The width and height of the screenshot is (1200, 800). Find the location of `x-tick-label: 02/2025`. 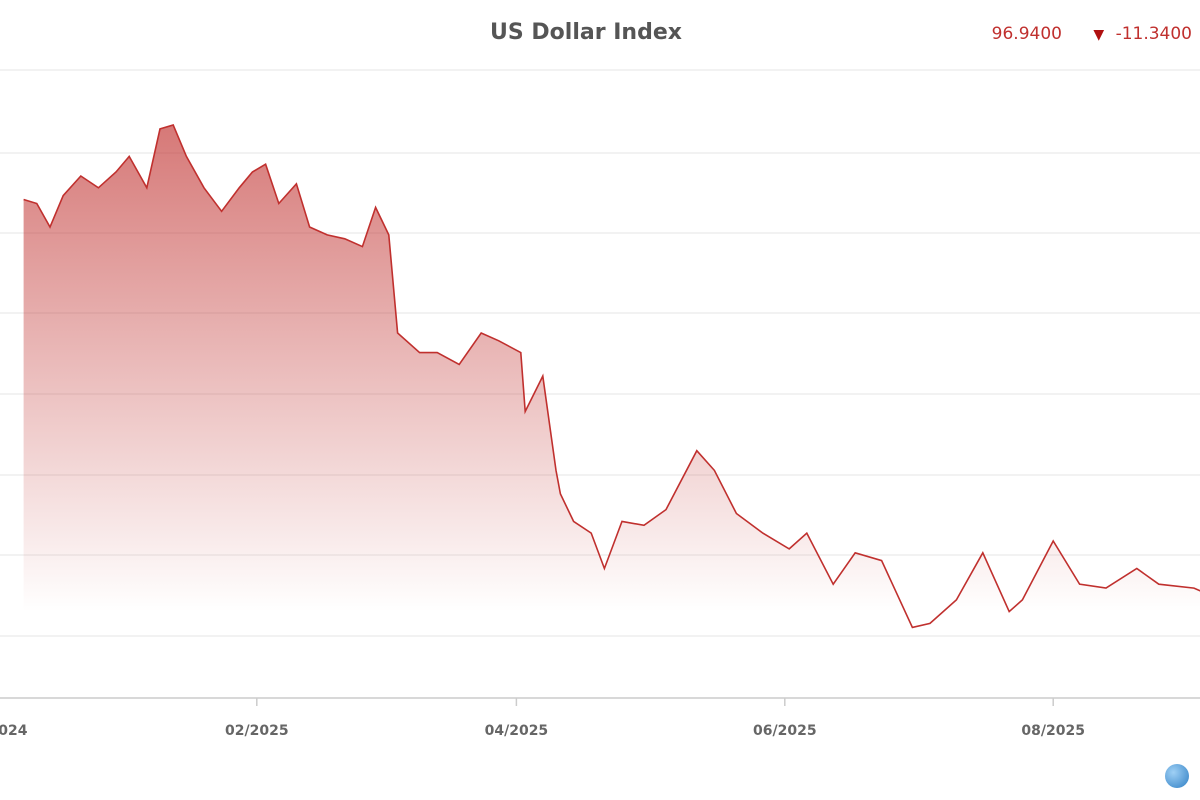

x-tick-label: 02/2025 is located at coordinates (257, 731).